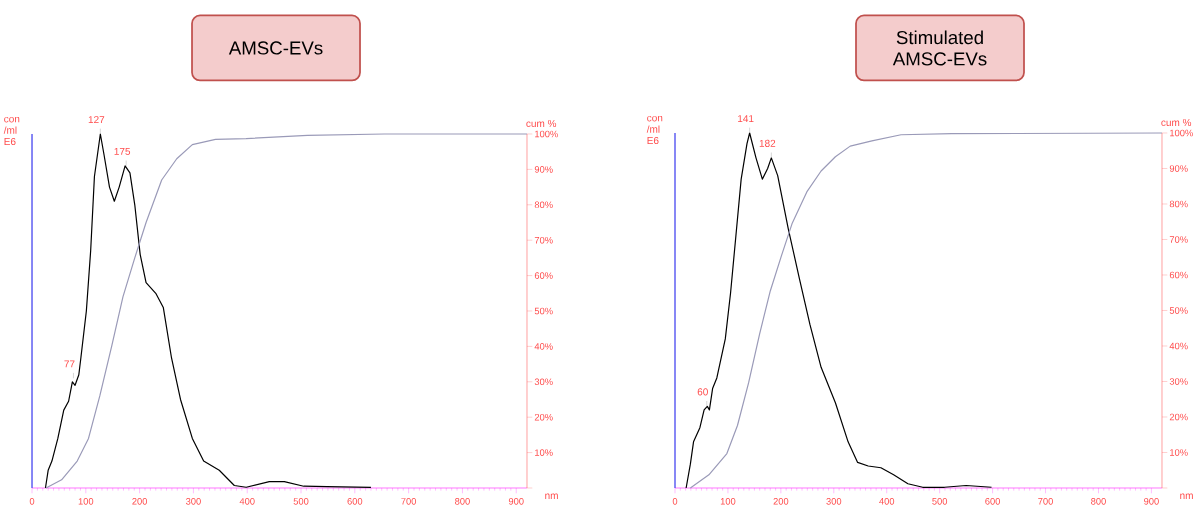 This screenshot has width=1203, height=510. What do you see at coordinates (275, 48) in the screenshot?
I see `chart-title: AMSC-EVs` at bounding box center [275, 48].